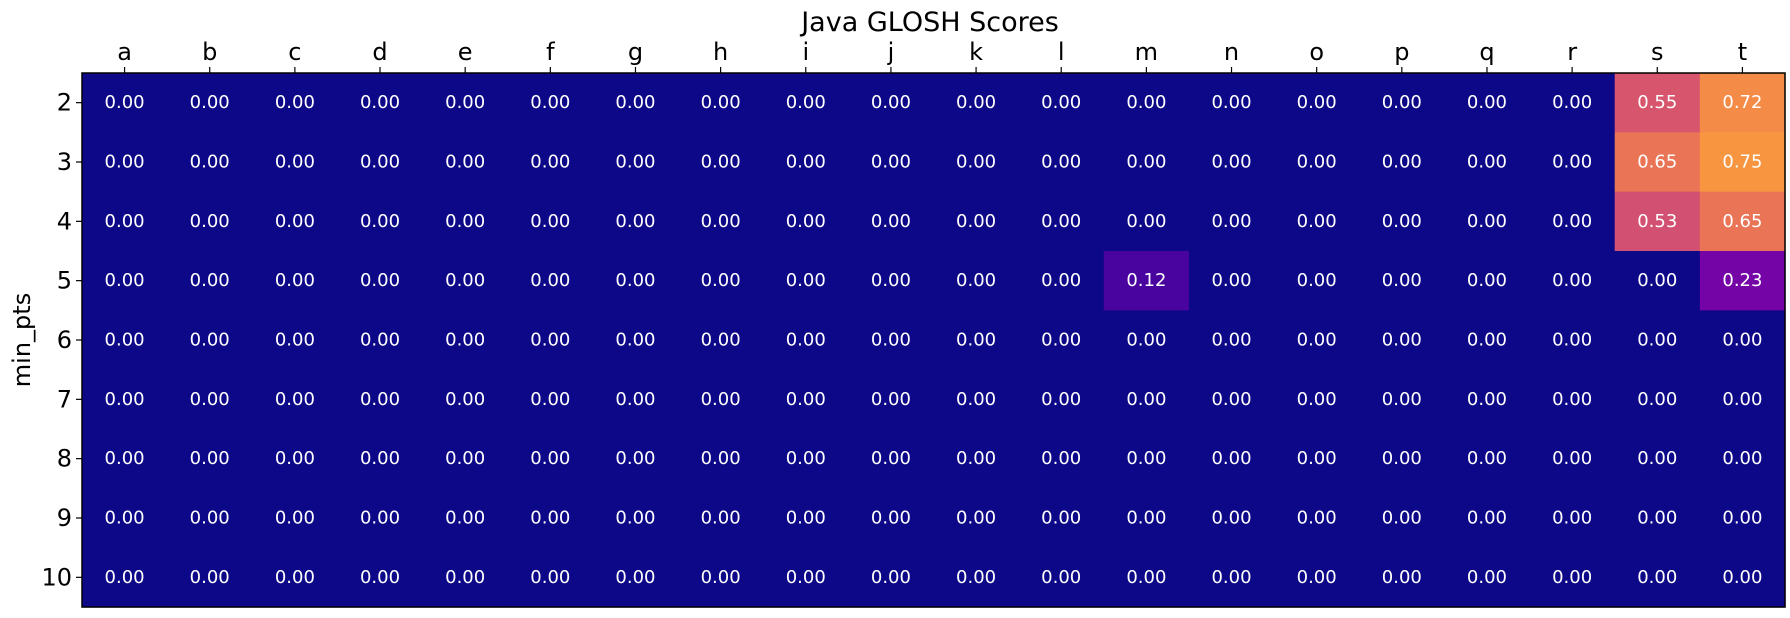 The height and width of the screenshot is (618, 1790). Describe the element at coordinates (1657, 52) in the screenshot. I see `x-tick-label: s` at that location.